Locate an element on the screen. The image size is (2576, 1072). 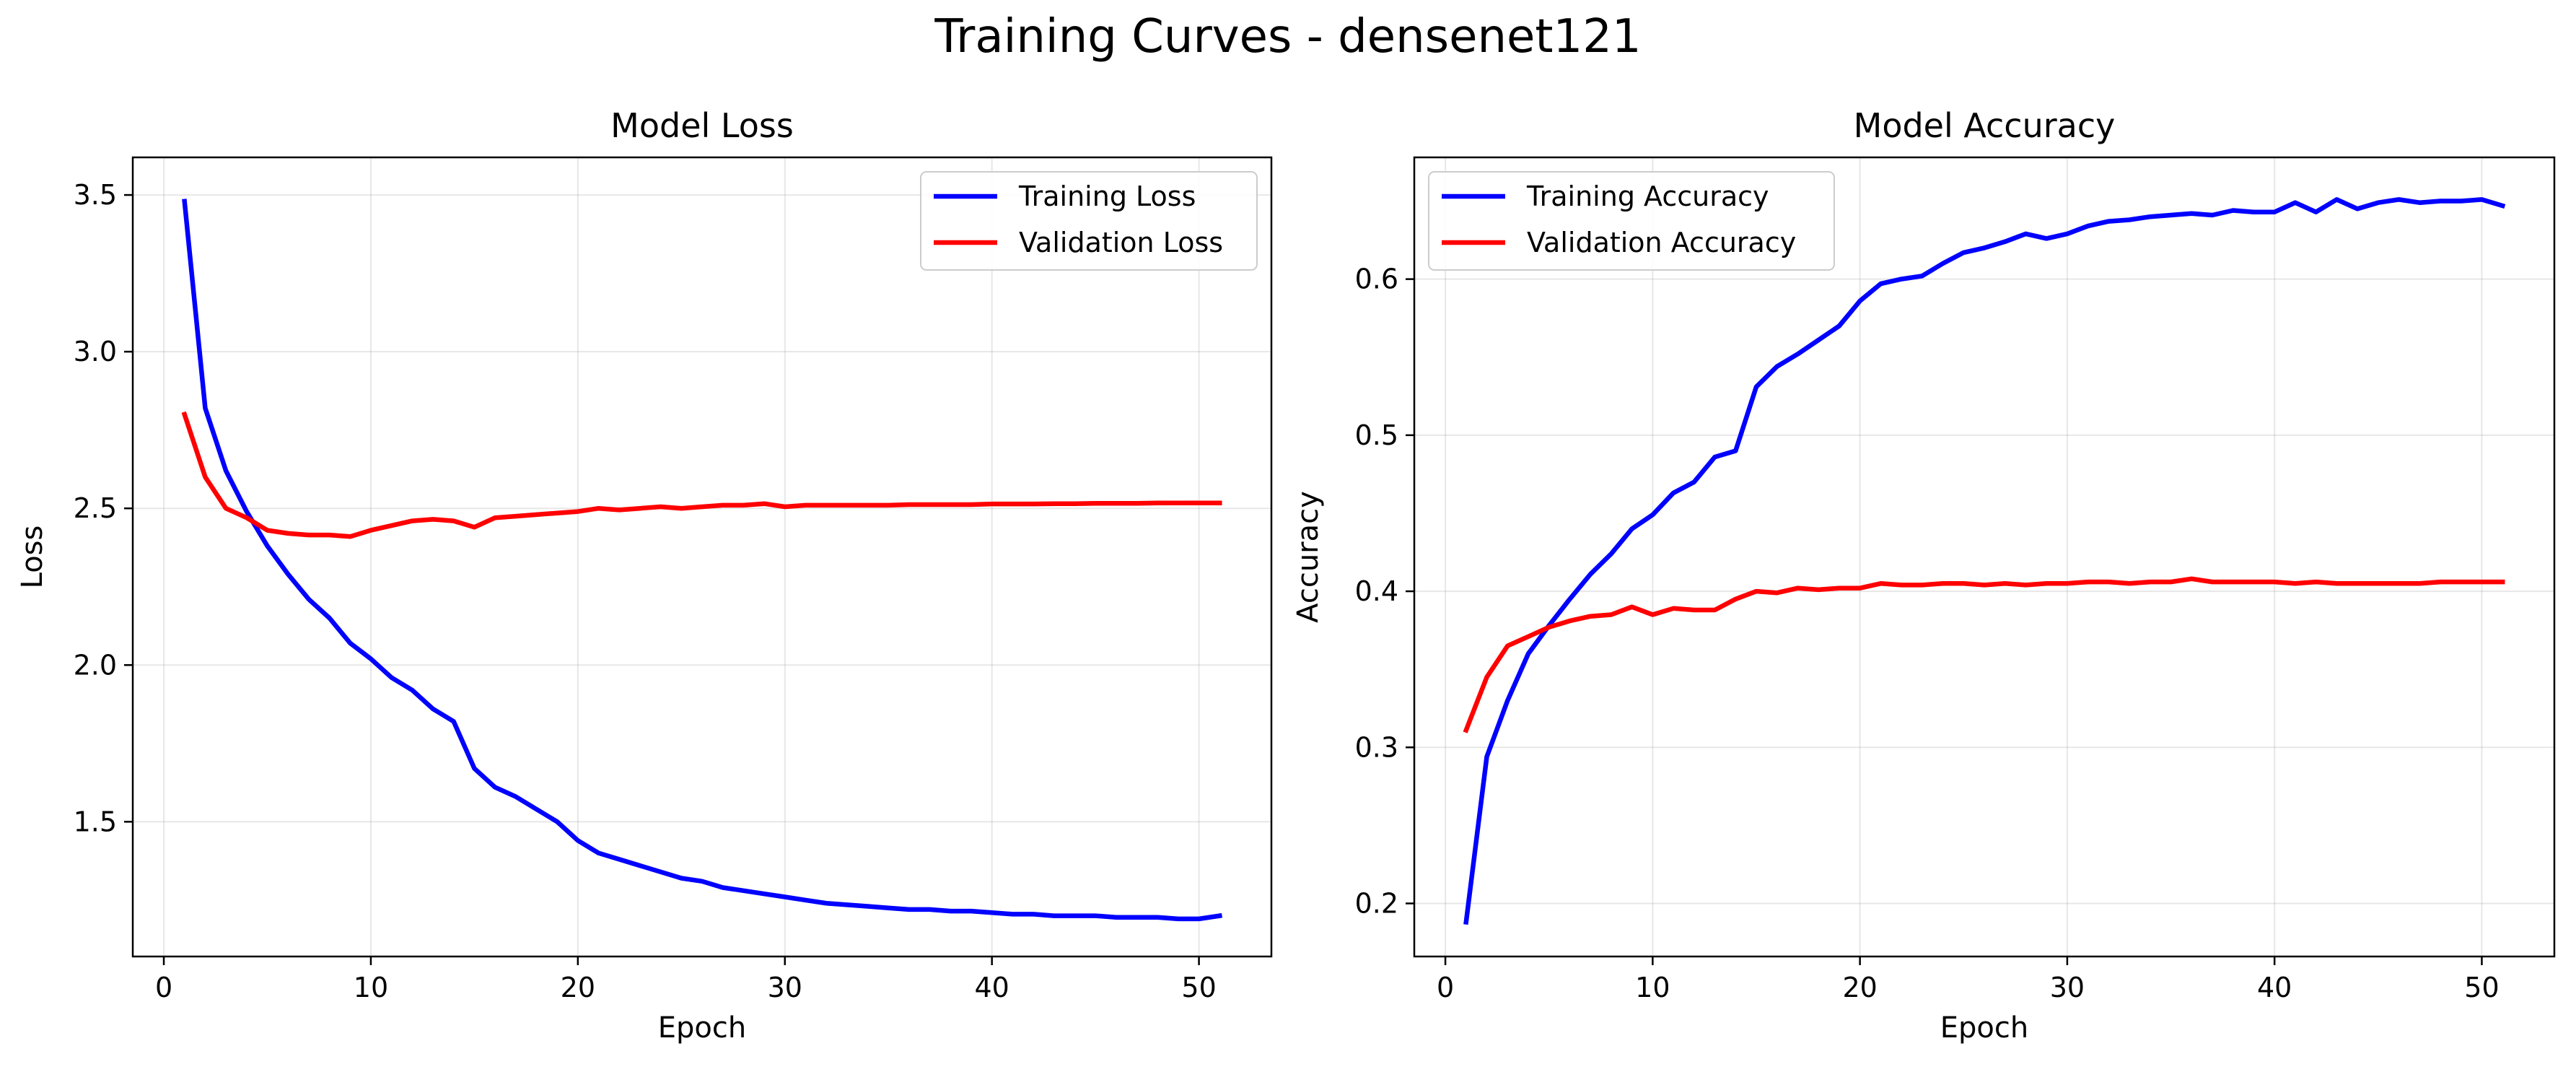
legend: Training Accuracy Validation Accuracy is located at coordinates (1631, 221).